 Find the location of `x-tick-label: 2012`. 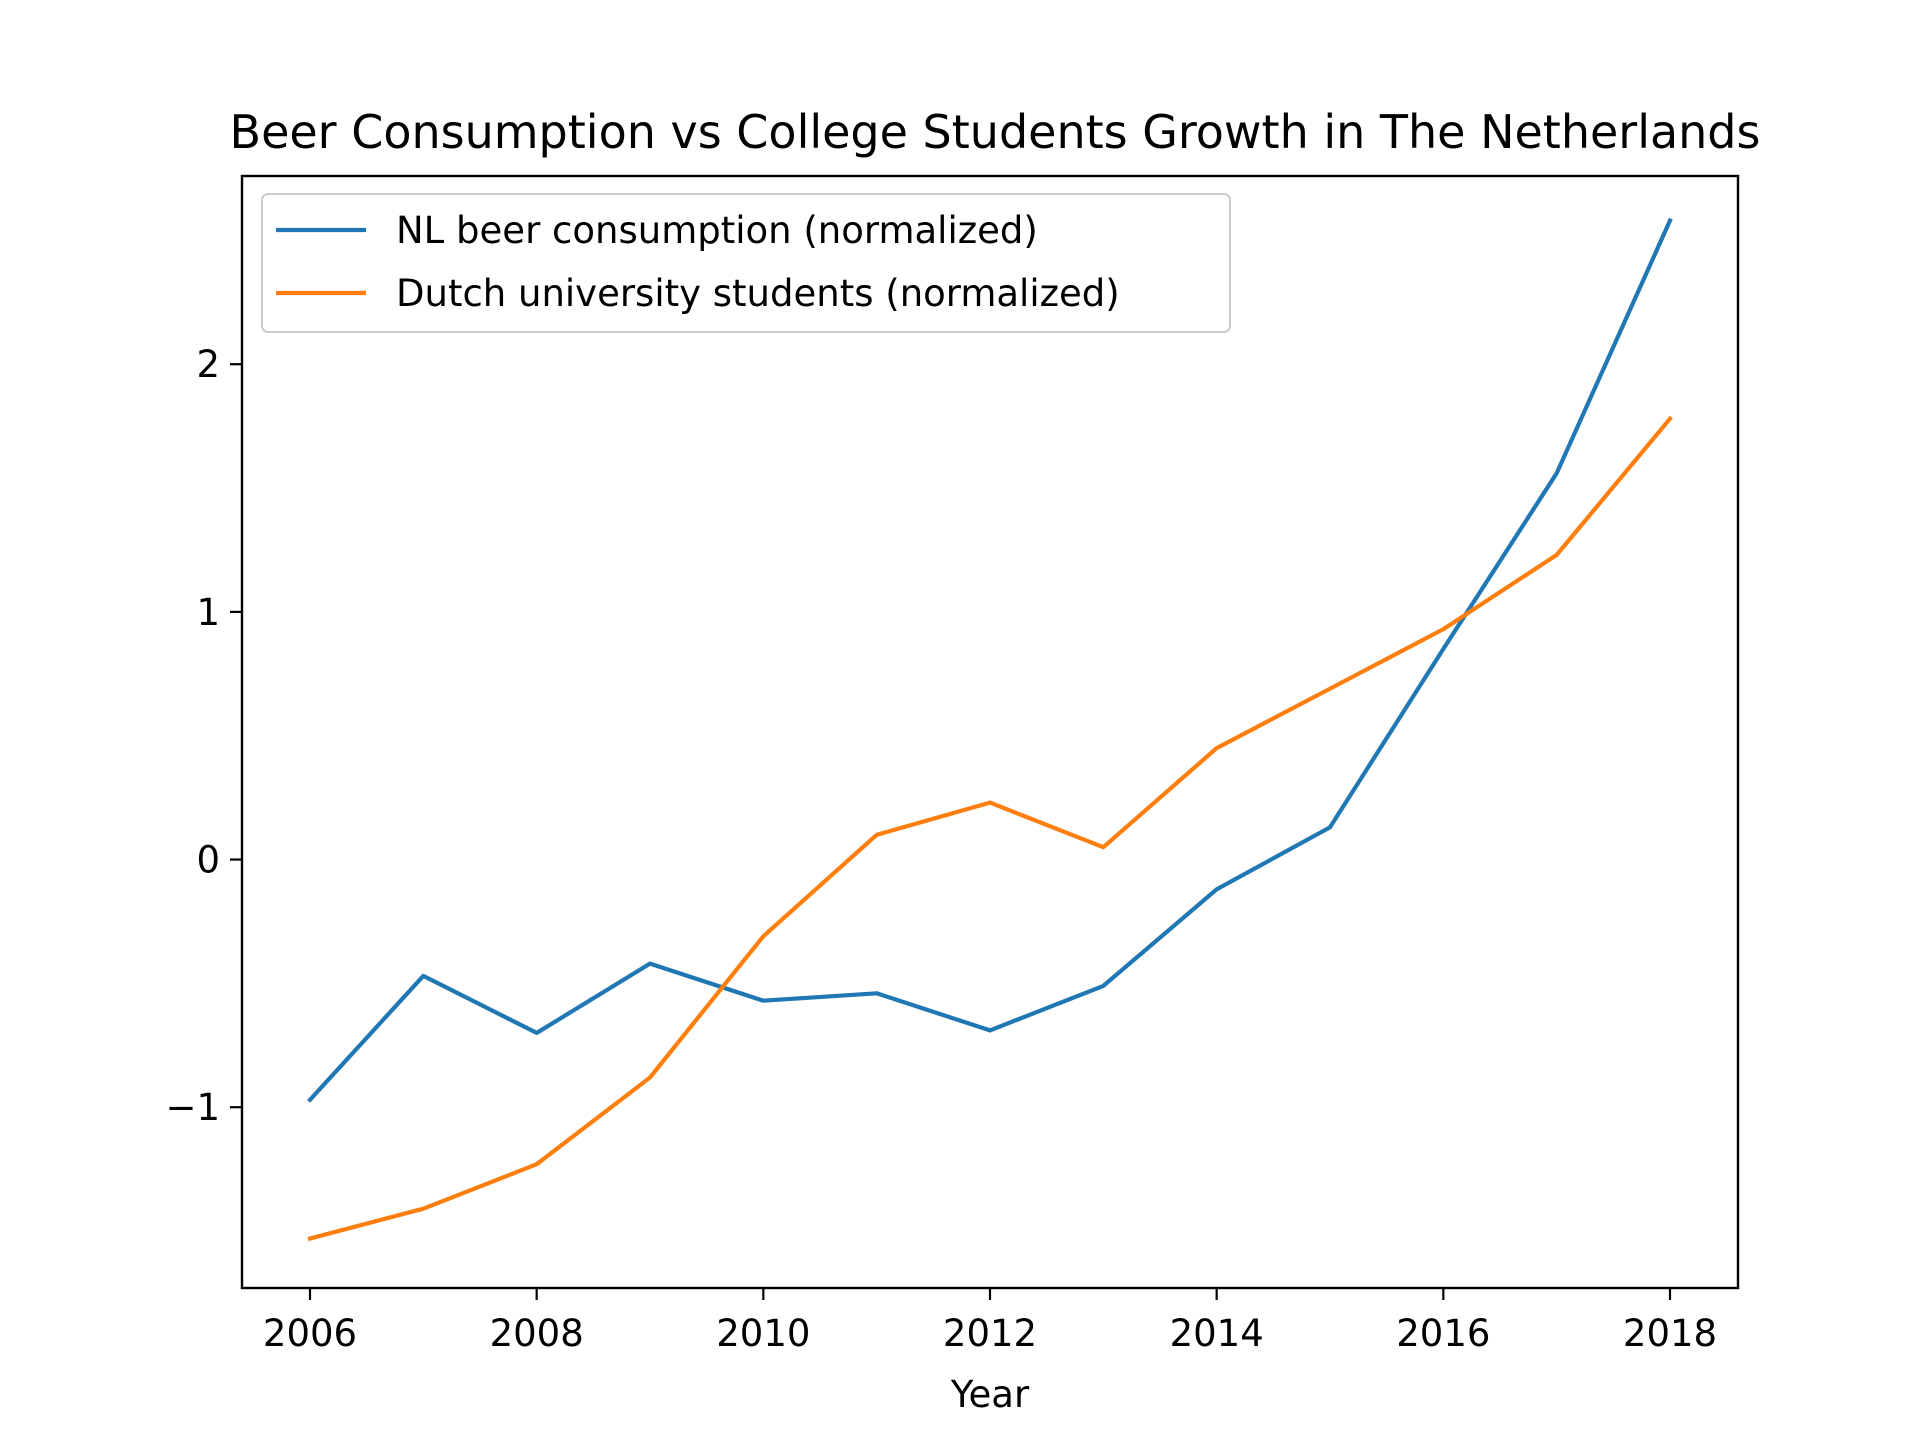

x-tick-label: 2012 is located at coordinates (990, 1333).